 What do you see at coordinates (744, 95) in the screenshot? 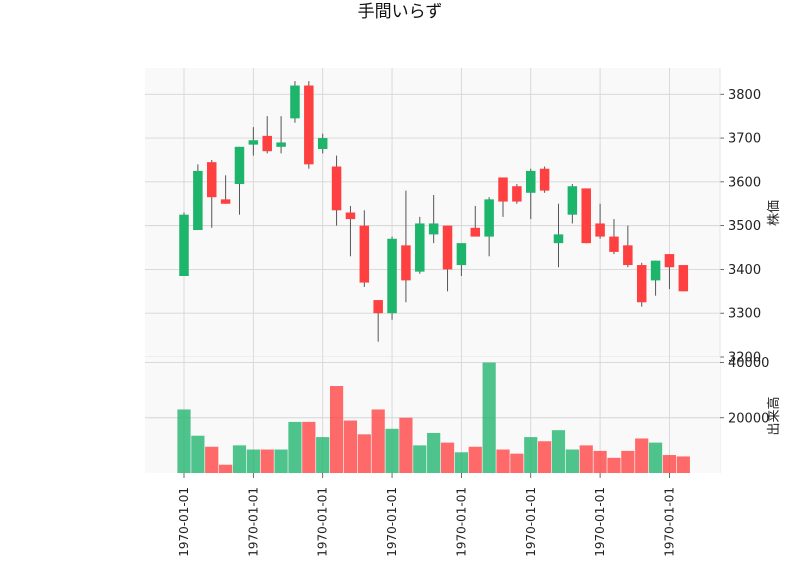
I see `price-tick-label: 3800` at bounding box center [744, 95].